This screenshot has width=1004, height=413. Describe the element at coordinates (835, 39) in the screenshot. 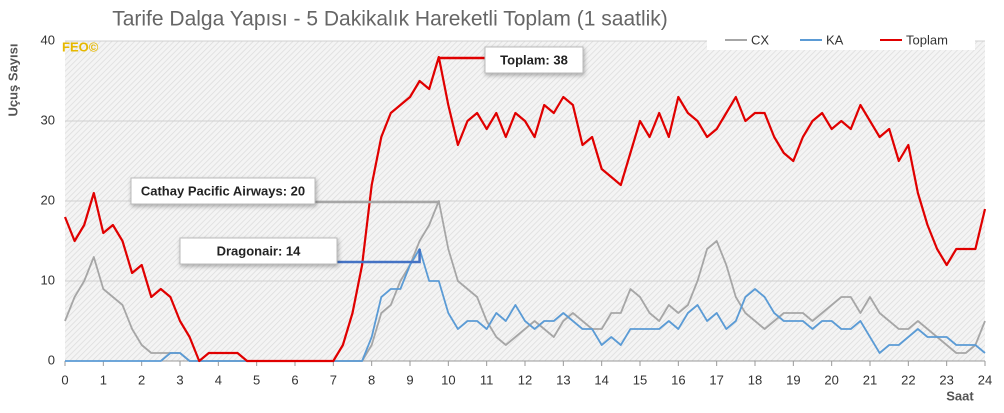

I see `legend-label: KA` at that location.